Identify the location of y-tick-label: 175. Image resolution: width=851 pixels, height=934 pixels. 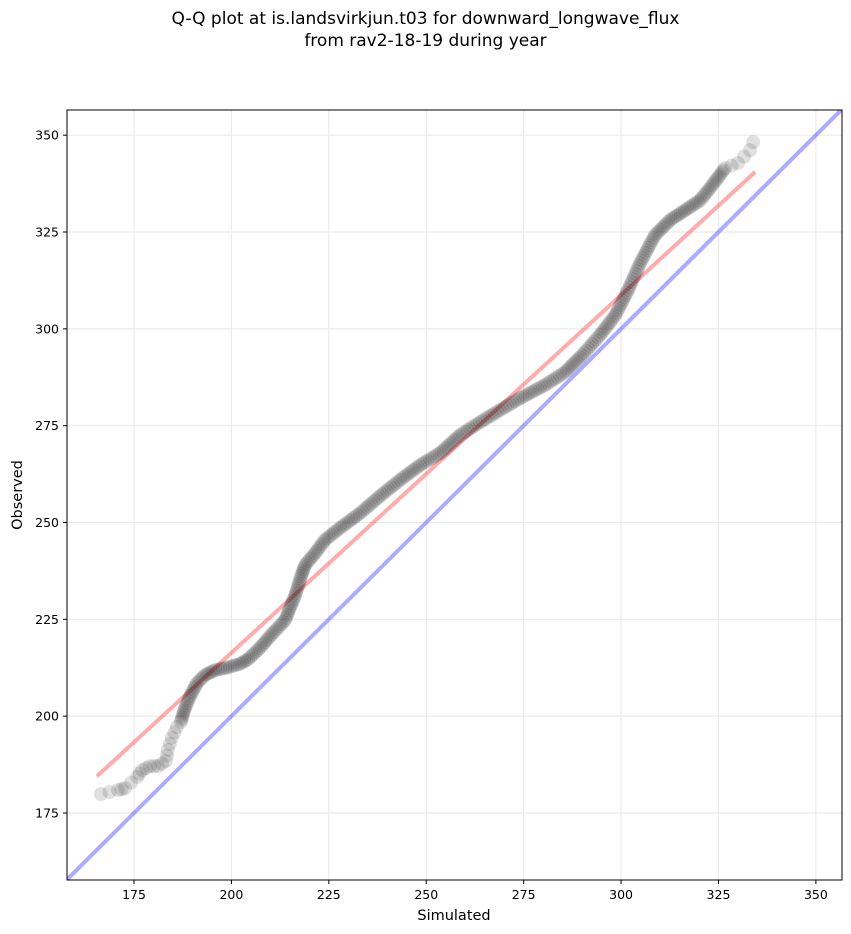
(47, 812).